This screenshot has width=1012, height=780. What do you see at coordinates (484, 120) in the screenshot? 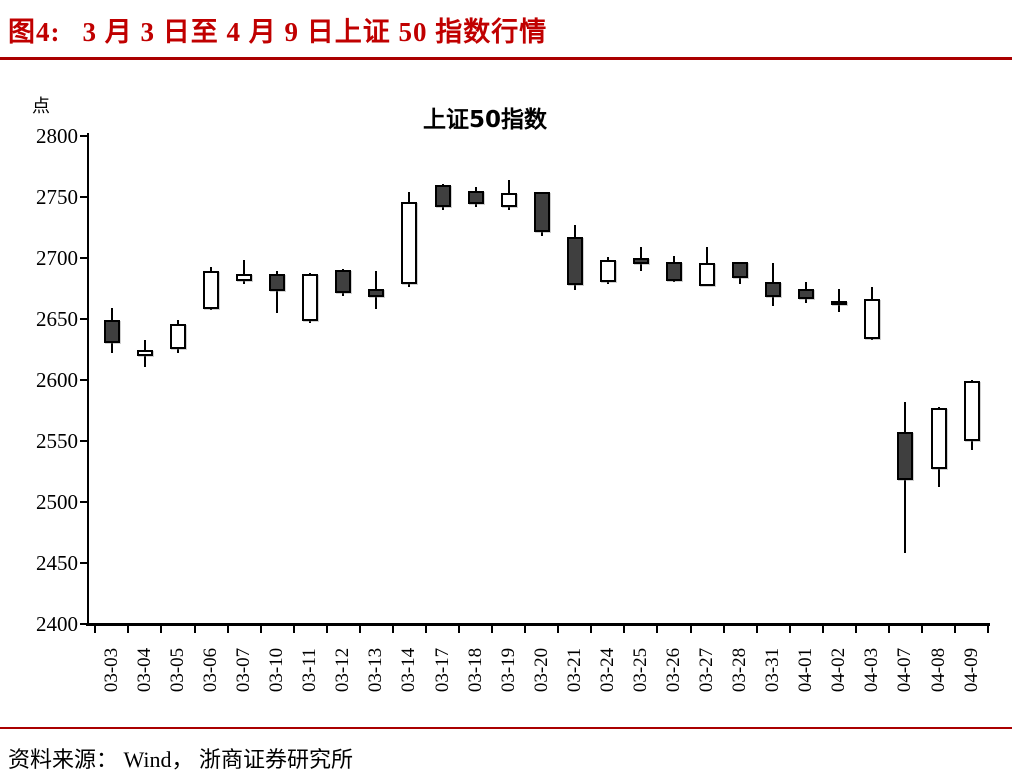
I see `chart-title: 上证50指数` at bounding box center [484, 120].